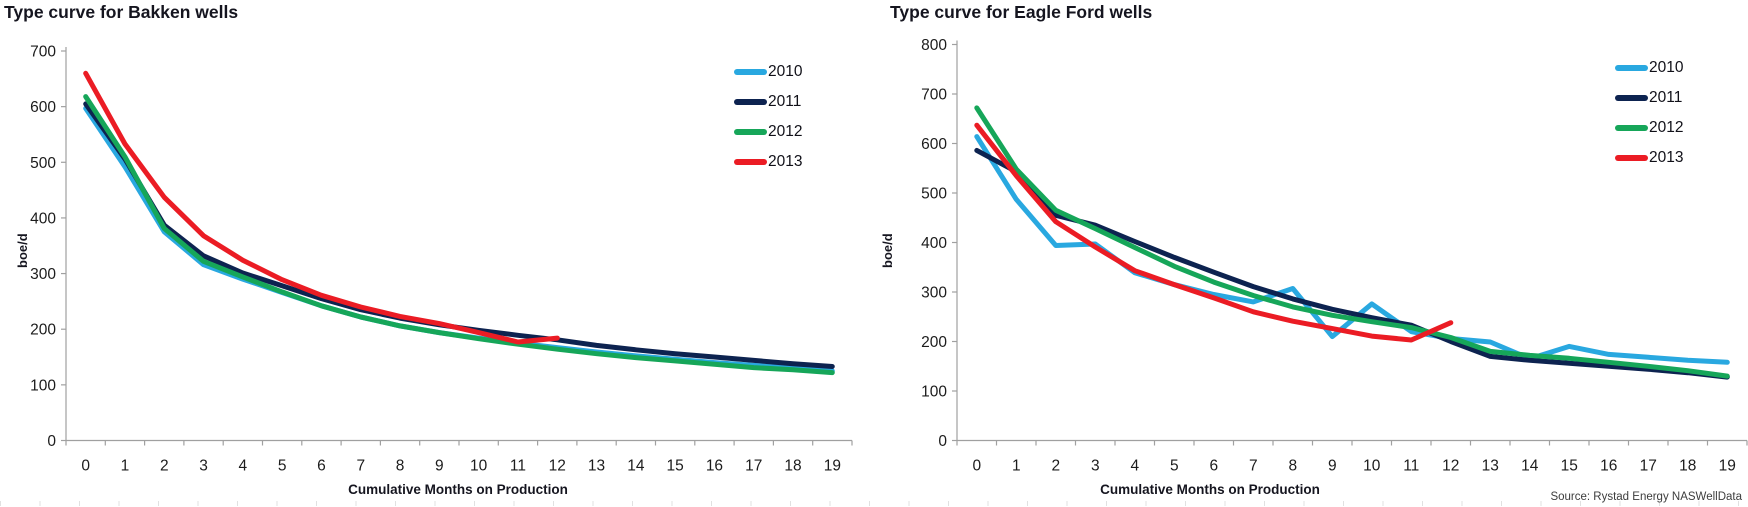 This screenshot has height=507, width=1748. I want to click on bakken-x-axis-title: Cumulative Months on Production, so click(458, 489).